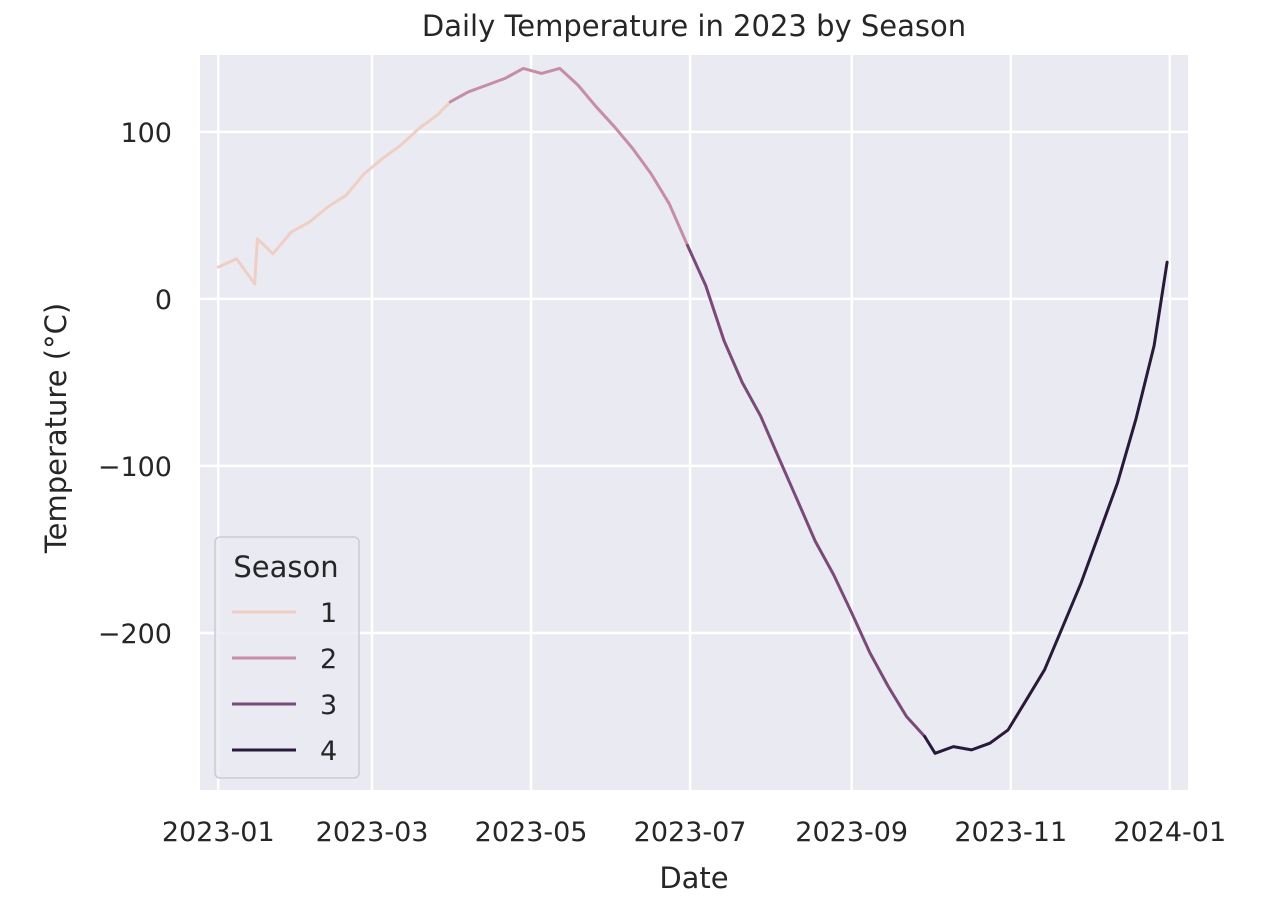  Describe the element at coordinates (56, 428) in the screenshot. I see `y-axis-label: Temperature (°C)` at that location.